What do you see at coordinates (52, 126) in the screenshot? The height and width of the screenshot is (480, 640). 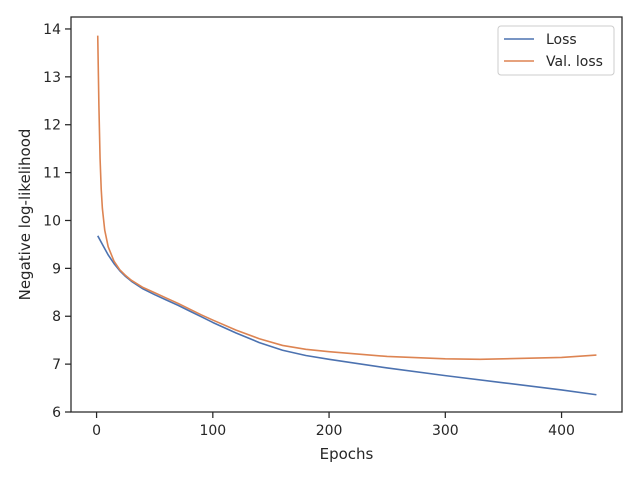 I see `y-tick-label: 12` at bounding box center [52, 126].